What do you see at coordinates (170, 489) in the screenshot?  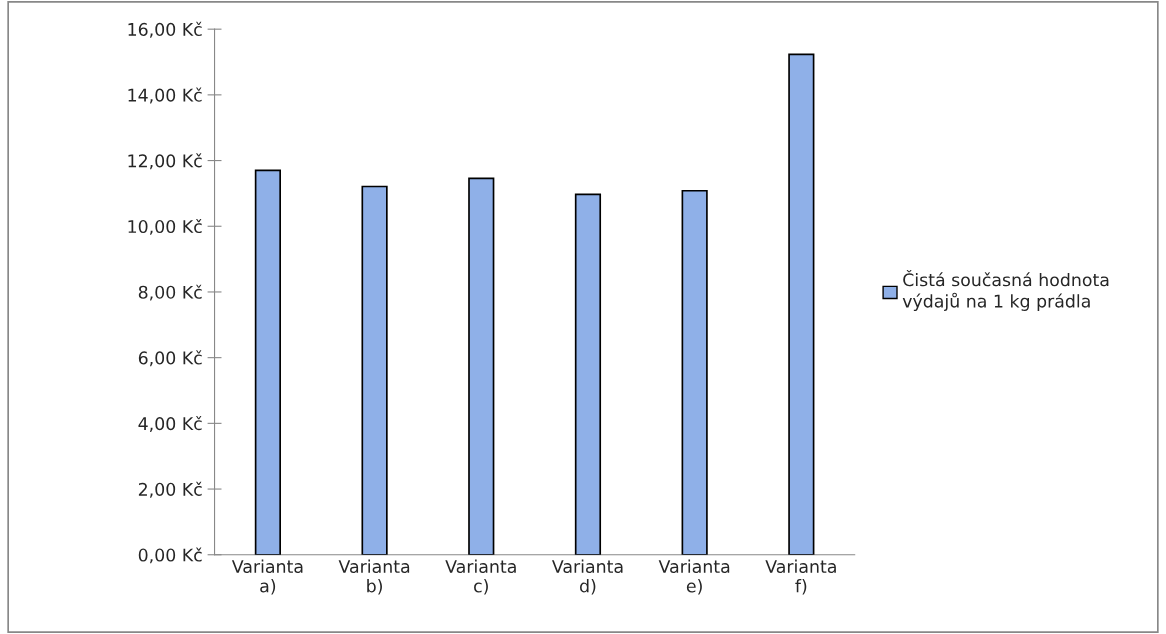 I see `y-tick-label: 2,00 Kč` at bounding box center [170, 489].